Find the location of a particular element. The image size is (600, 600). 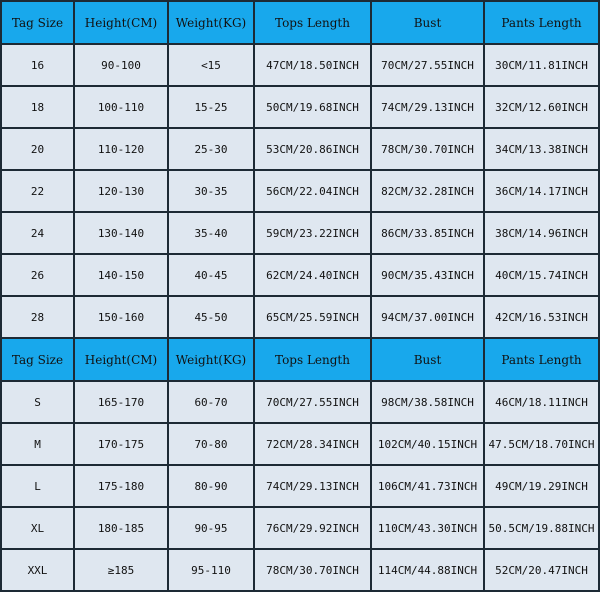

table-cell: 47.5CM/18.70INCH is located at coordinates (541, 444).